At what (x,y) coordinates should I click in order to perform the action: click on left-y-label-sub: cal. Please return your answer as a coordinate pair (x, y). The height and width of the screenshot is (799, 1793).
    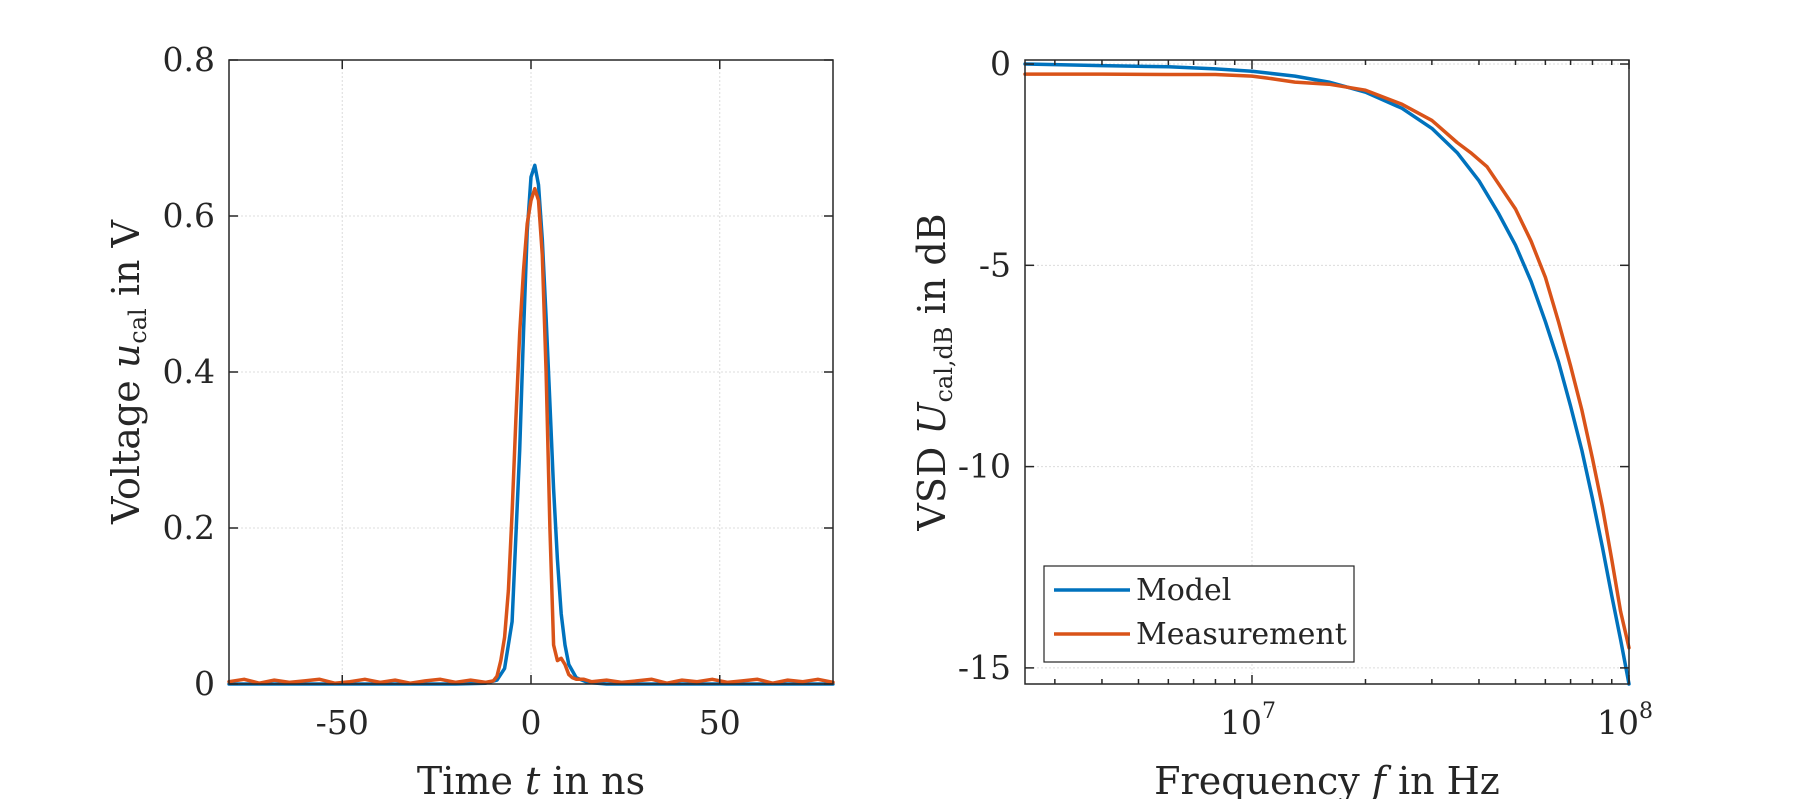
    Looking at the image, I should click on (138, 325).